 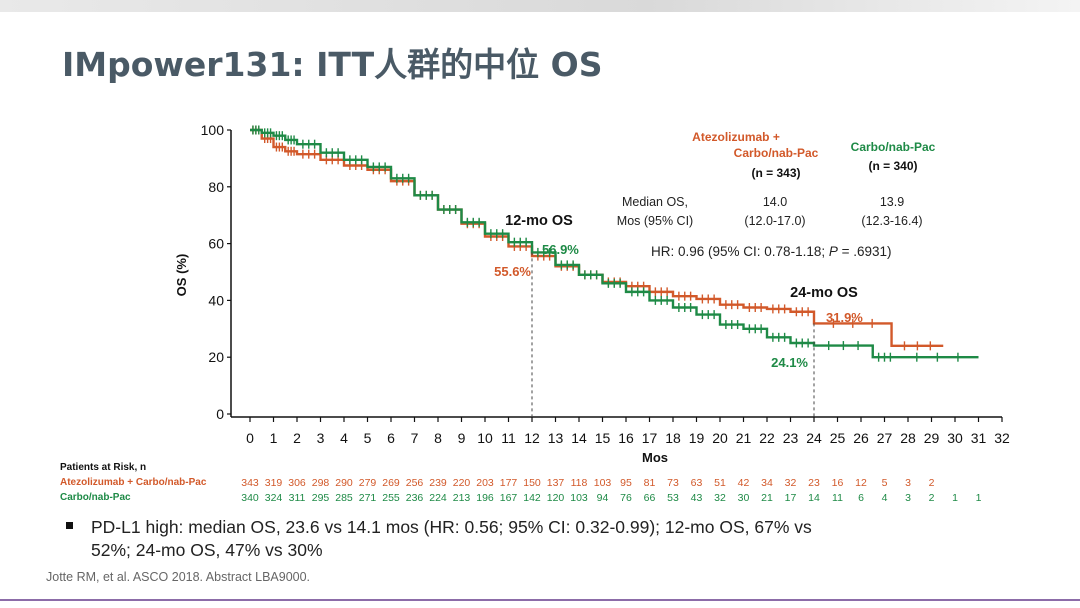 What do you see at coordinates (696, 483) in the screenshot?
I see `risk-count: 63` at bounding box center [696, 483].